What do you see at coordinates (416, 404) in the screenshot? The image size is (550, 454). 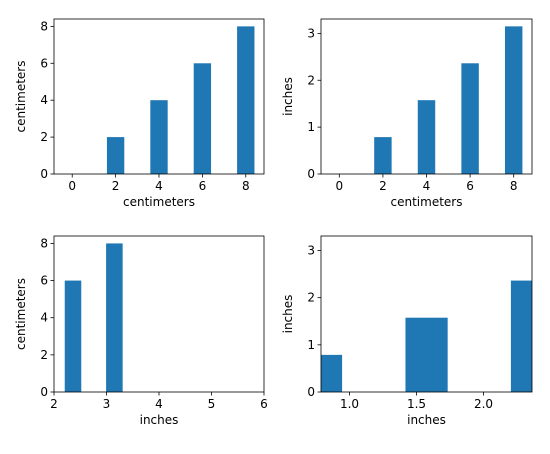 I see `x-tick-label: 1.5` at bounding box center [416, 404].